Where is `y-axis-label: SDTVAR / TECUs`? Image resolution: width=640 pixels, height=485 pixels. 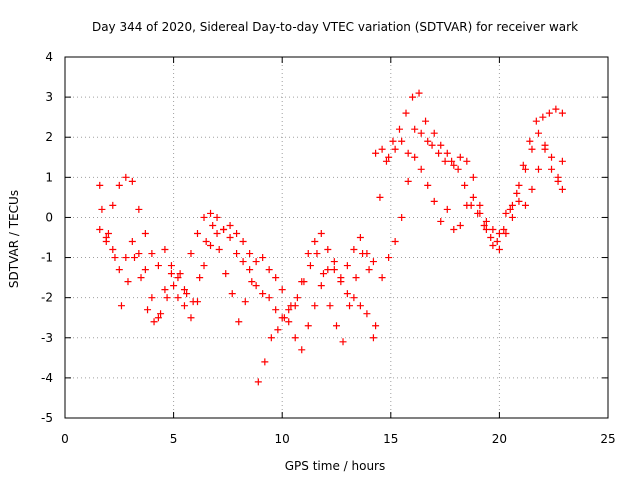
y-axis-label: SDTVAR / TECUs is located at coordinates (14, 239).